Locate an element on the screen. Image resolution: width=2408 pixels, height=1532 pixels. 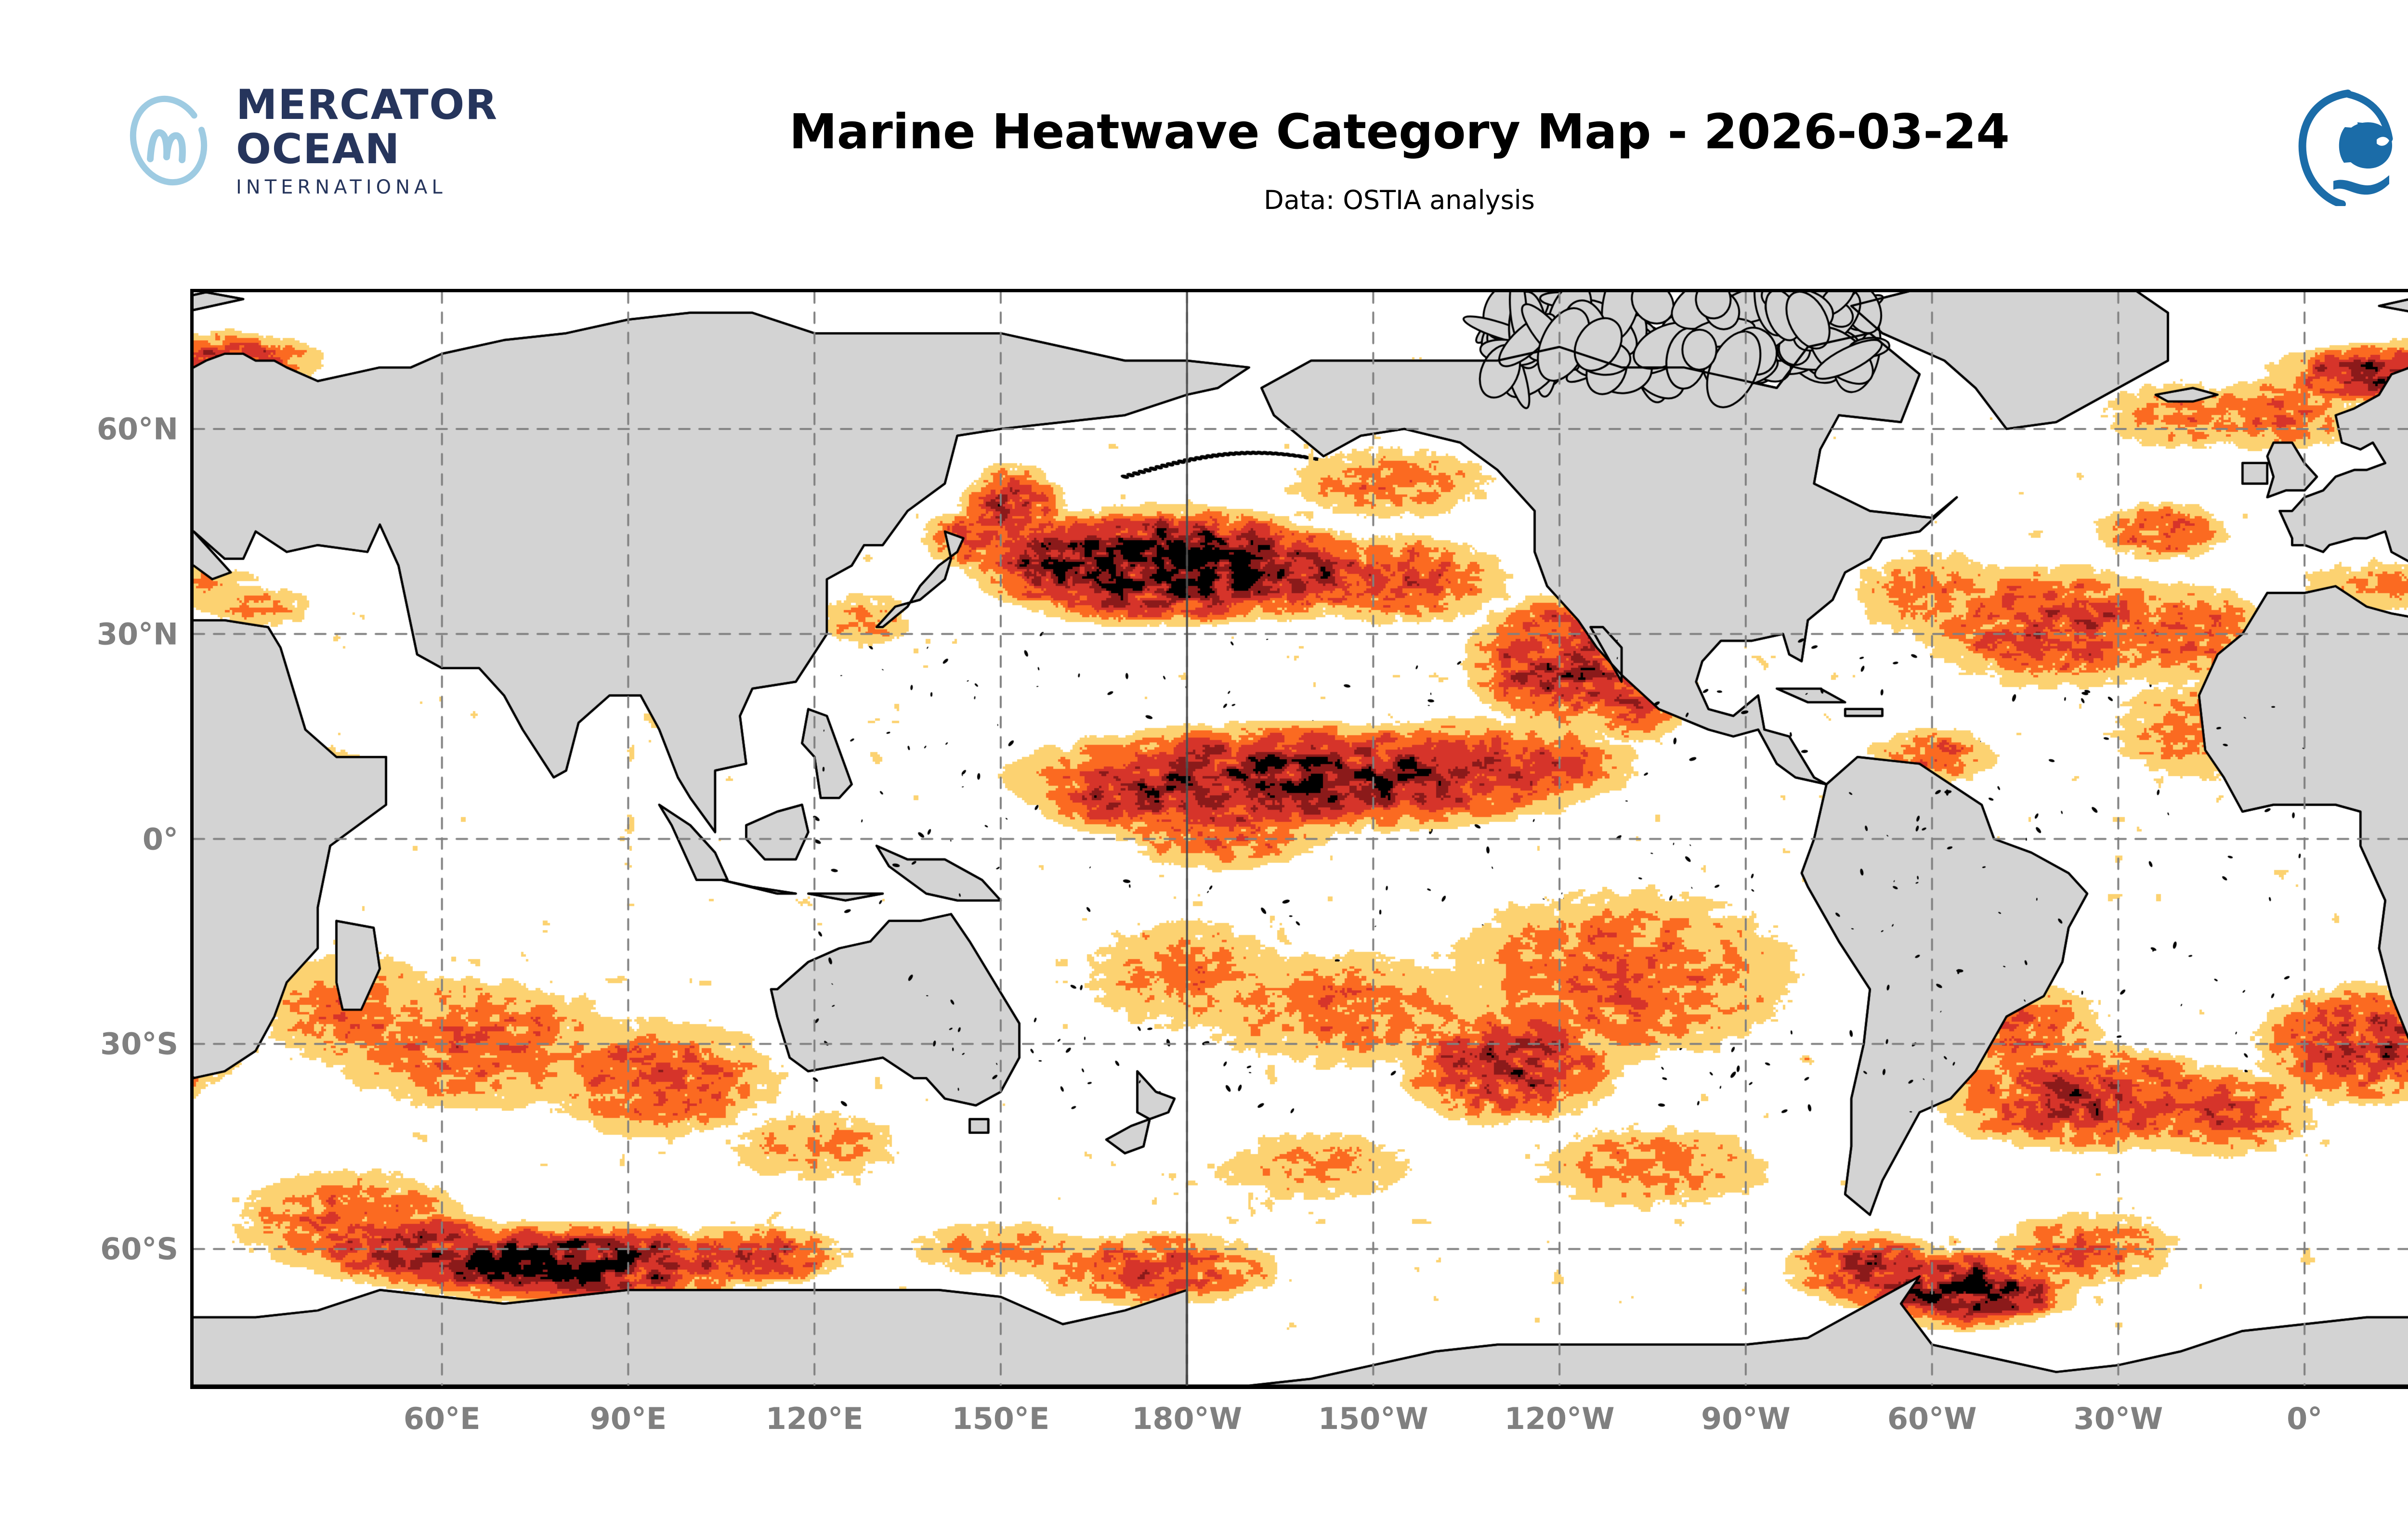
lon-tick-label: 60°W is located at coordinates (1932, 1418).